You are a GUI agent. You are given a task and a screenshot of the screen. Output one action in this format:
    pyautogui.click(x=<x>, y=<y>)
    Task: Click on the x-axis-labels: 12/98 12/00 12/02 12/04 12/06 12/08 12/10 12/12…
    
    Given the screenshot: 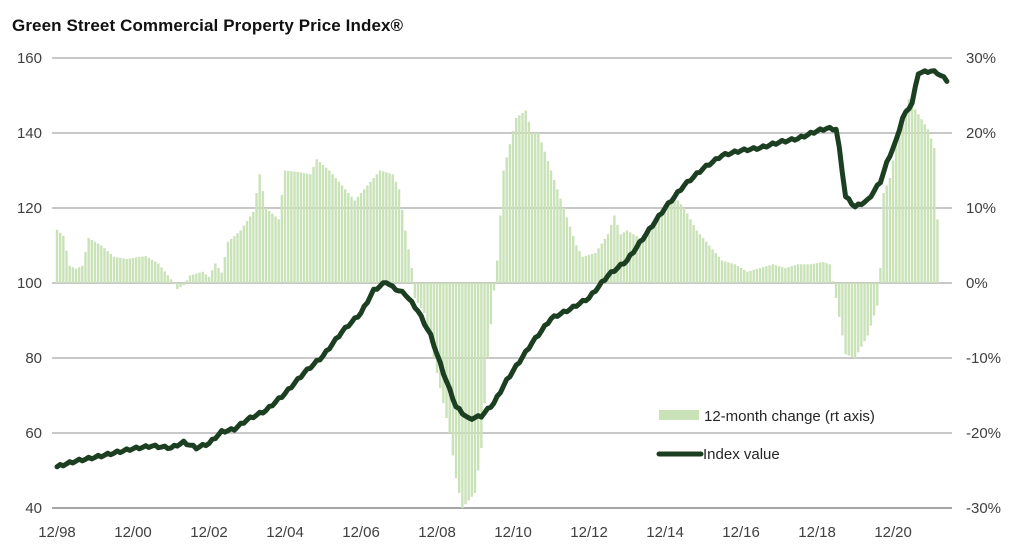 What is the action you would take?
    pyautogui.click(x=475, y=532)
    